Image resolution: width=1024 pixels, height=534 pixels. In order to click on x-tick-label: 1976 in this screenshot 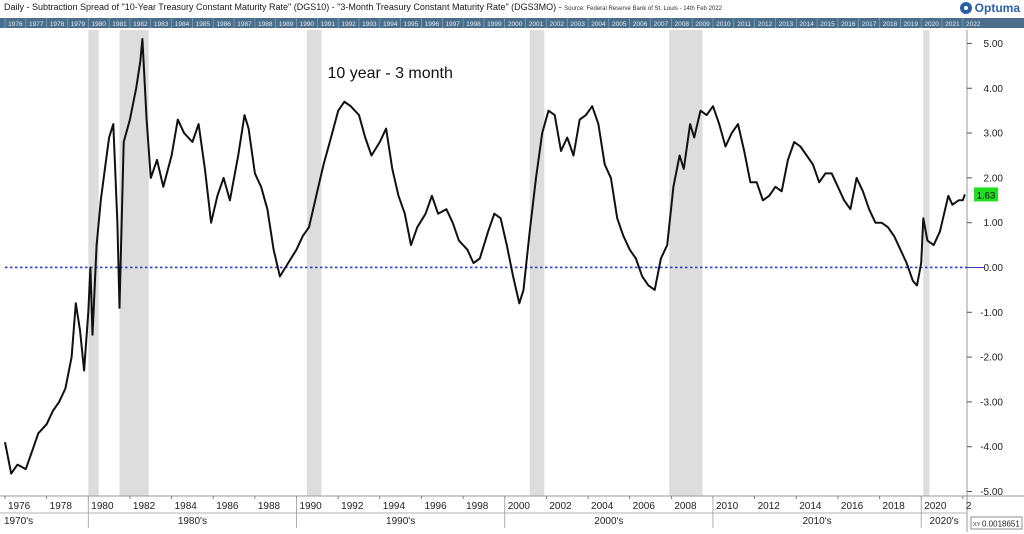, I will do `click(19, 506)`.